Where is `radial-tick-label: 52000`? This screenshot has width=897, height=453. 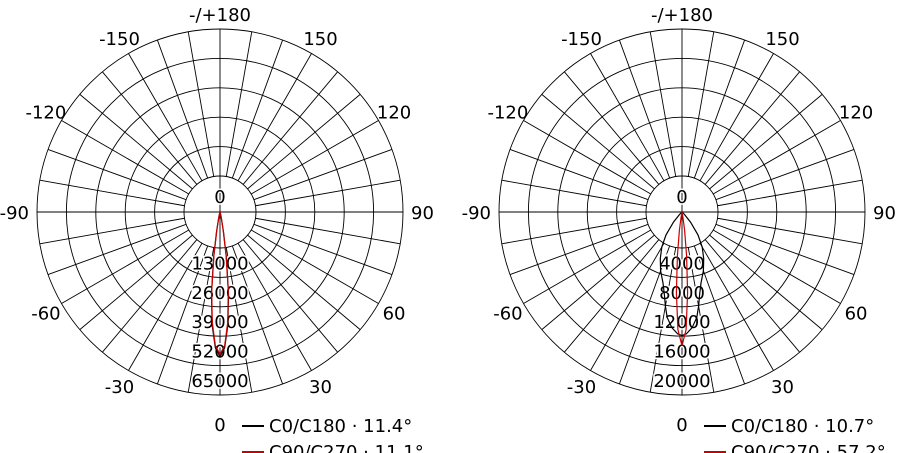 radial-tick-label: 52000 is located at coordinates (219, 352).